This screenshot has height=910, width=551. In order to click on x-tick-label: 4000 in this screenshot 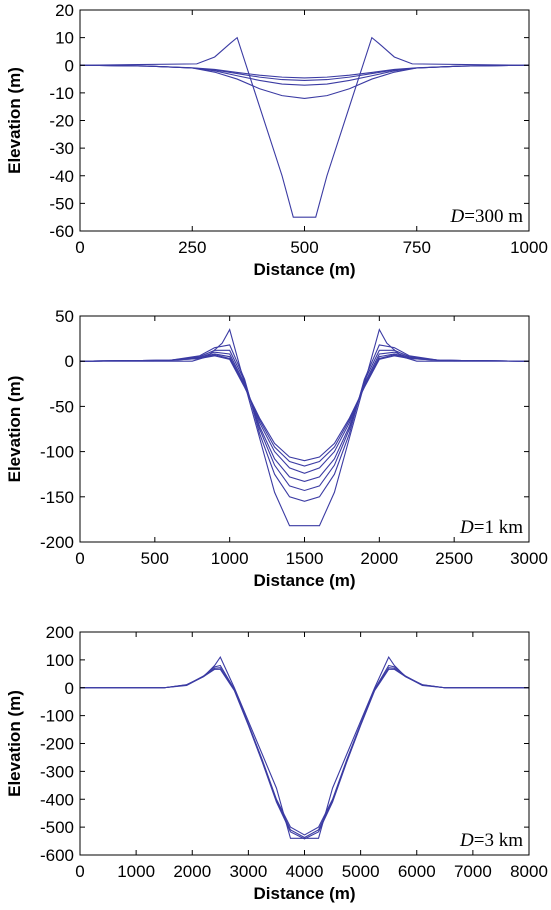, I will do `click(305, 871)`.